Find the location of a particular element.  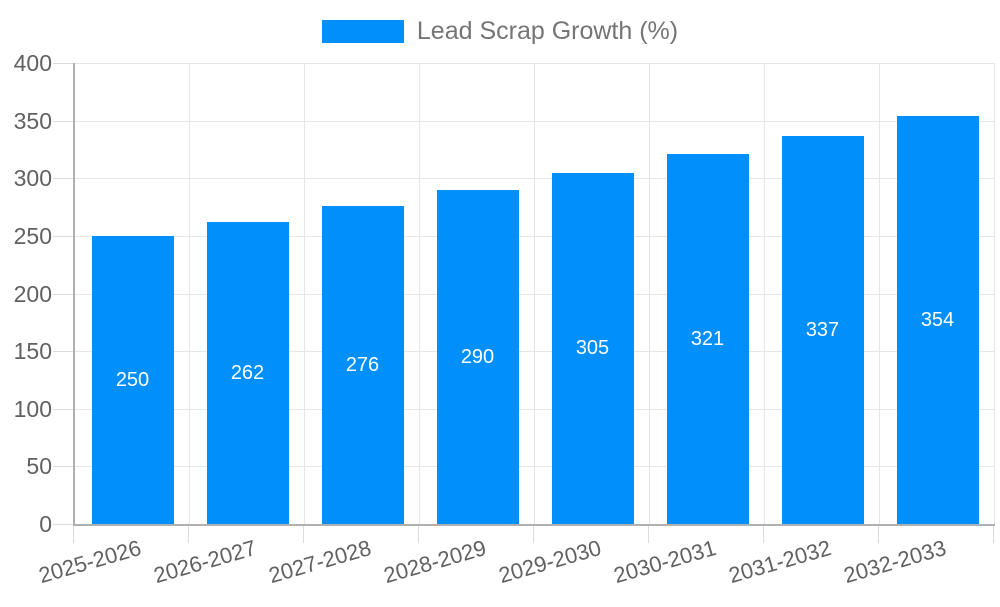

bar-value-label: 262 is located at coordinates (247, 373).